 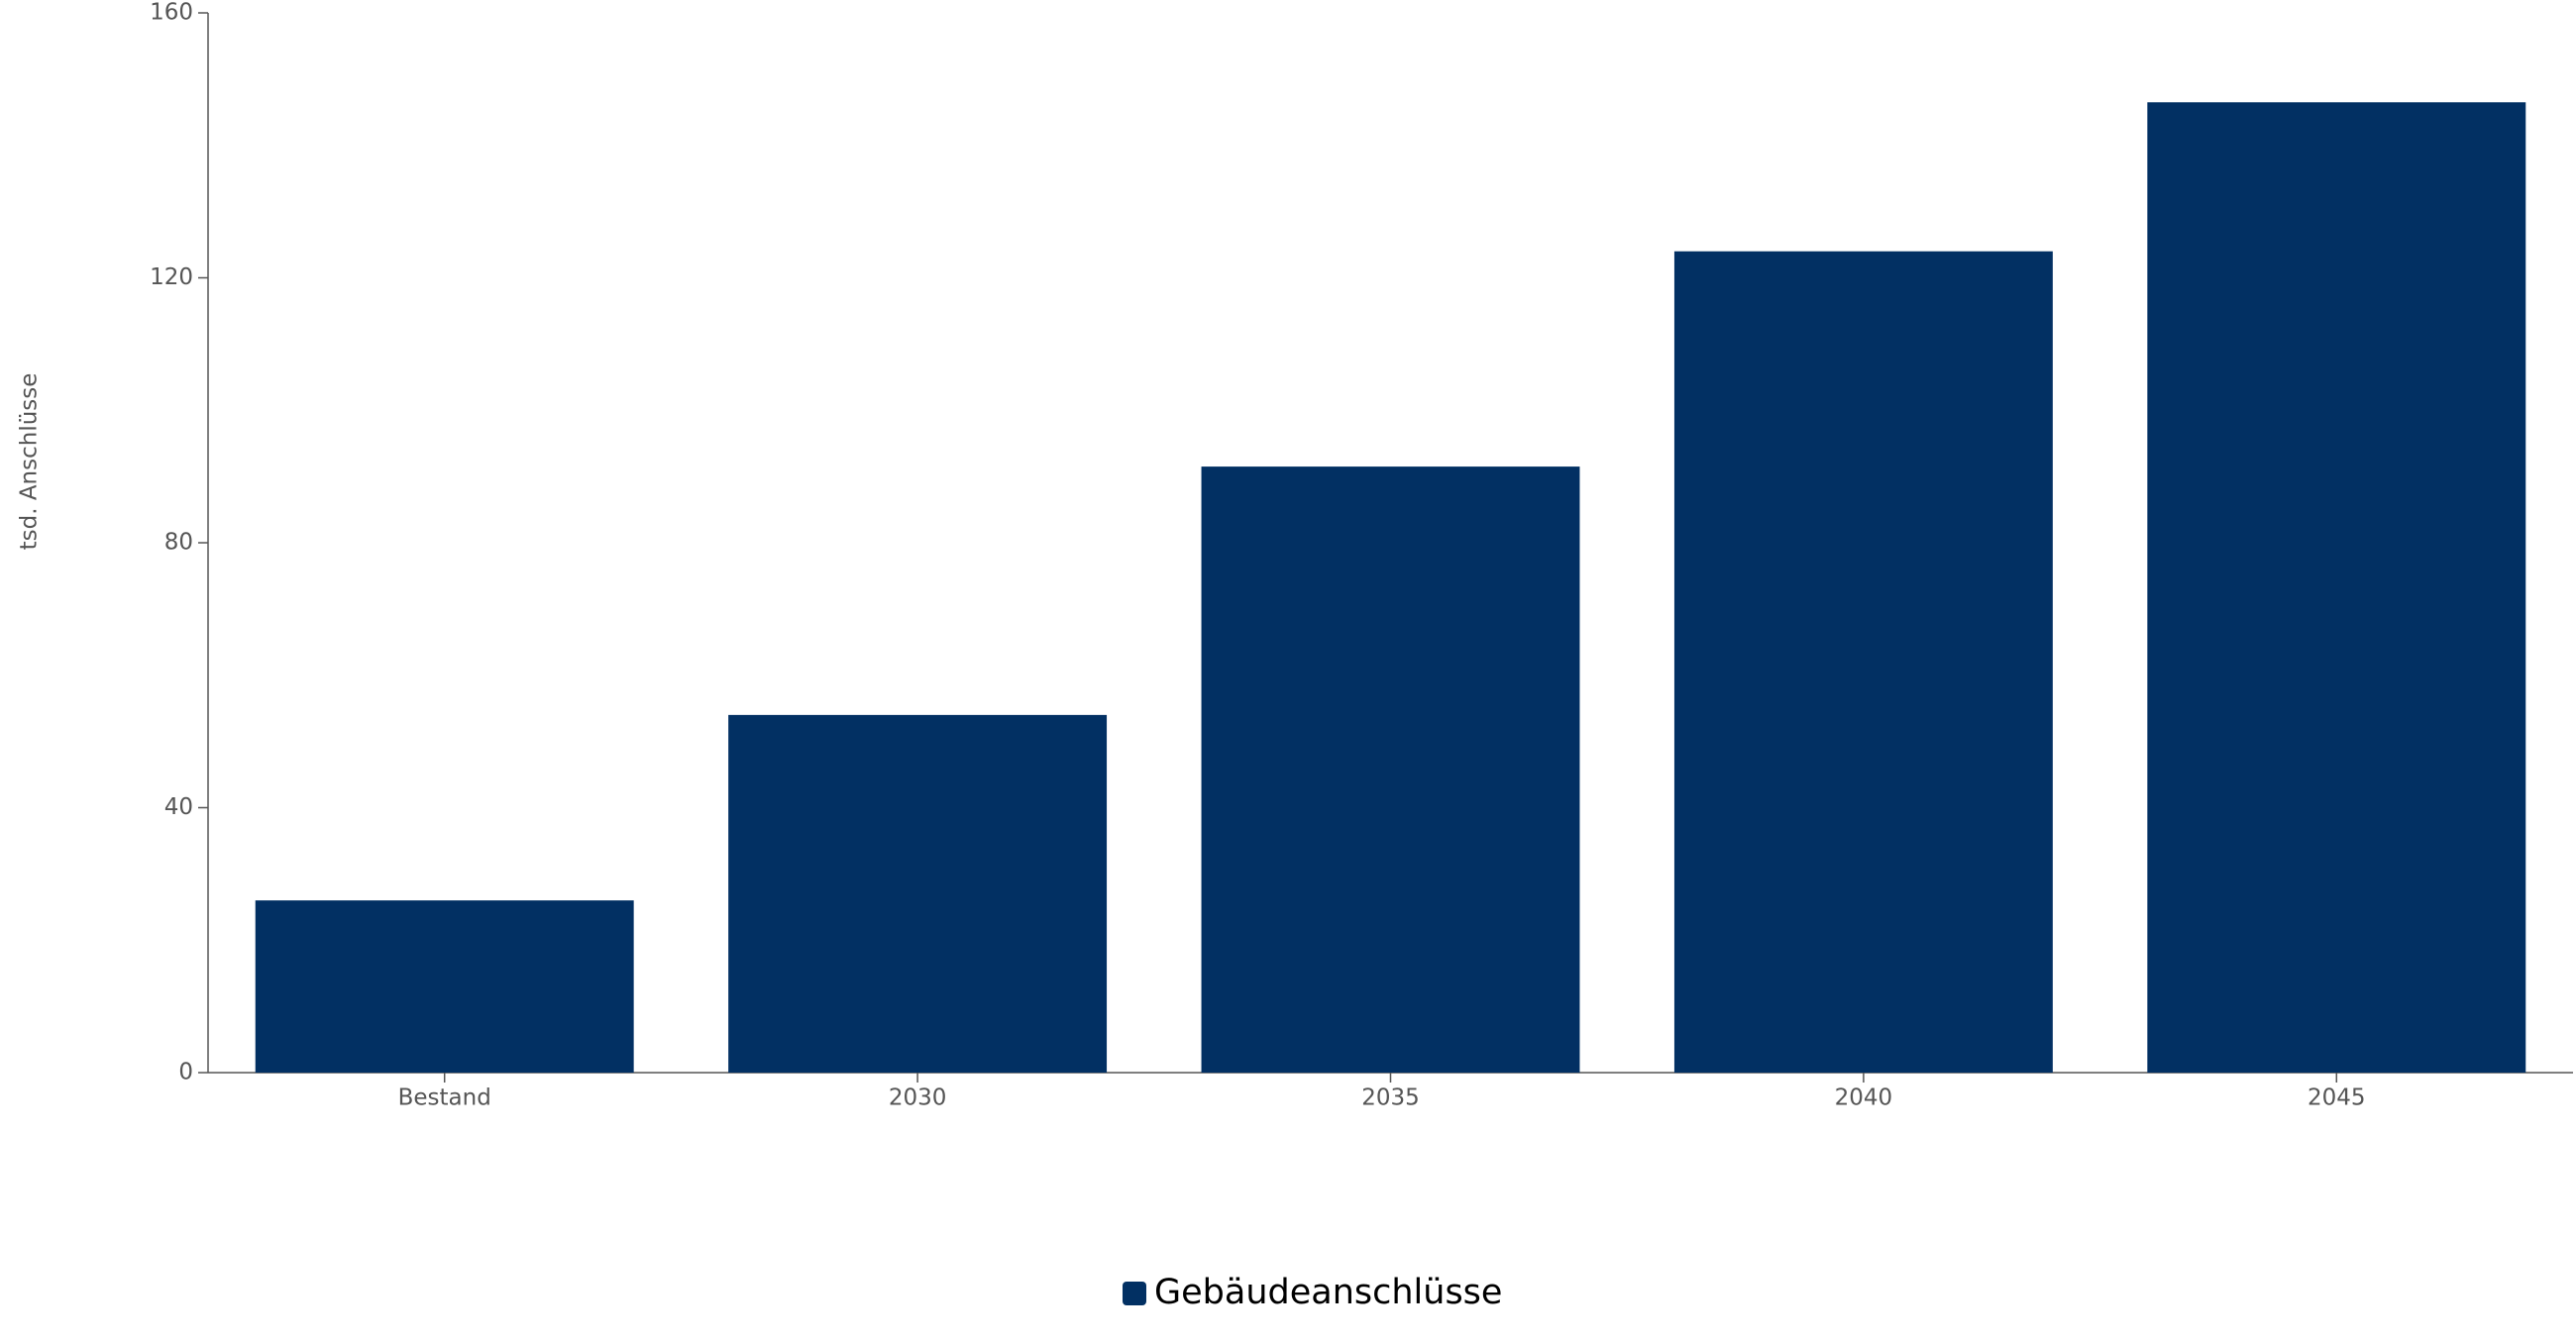 What do you see at coordinates (178, 543) in the screenshot?
I see `y-tick-label: 80` at bounding box center [178, 543].